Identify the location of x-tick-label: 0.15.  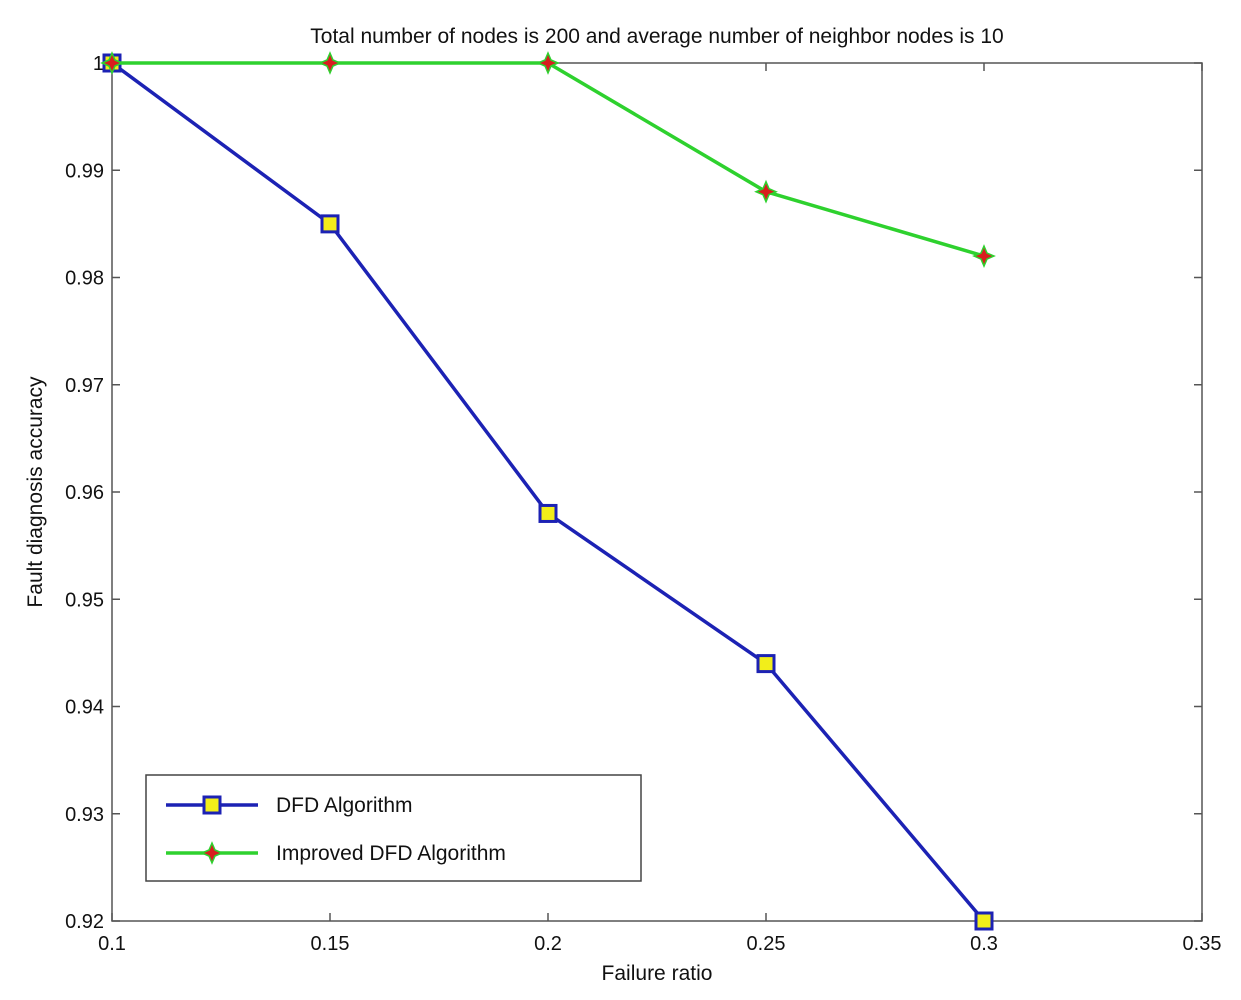
(330, 944).